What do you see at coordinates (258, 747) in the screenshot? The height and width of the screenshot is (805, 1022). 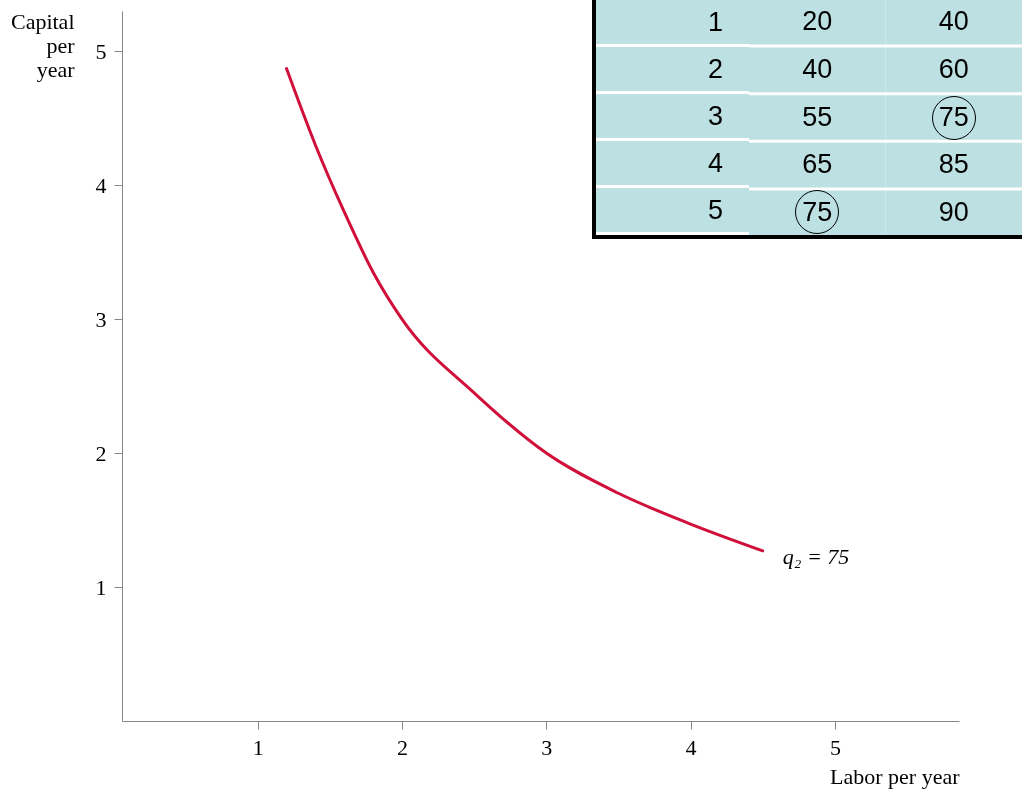 I see `x-tick-label: 1` at bounding box center [258, 747].